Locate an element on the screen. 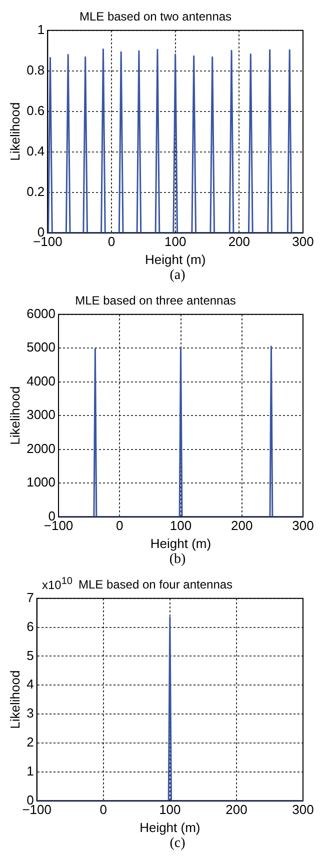 The image size is (325, 867). text: (c) is located at coordinates (177, 844).